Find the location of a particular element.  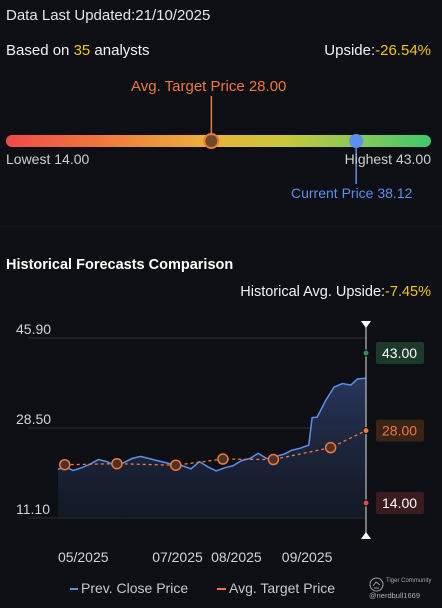

based-on-prefix: Based on is located at coordinates (40, 50).